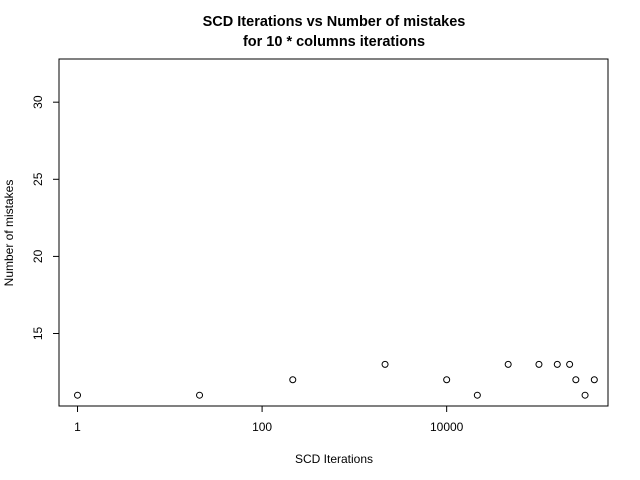 Image resolution: width=640 pixels, height=480 pixels. What do you see at coordinates (334, 459) in the screenshot?
I see `x-axis-label: SCD Iterations` at bounding box center [334, 459].